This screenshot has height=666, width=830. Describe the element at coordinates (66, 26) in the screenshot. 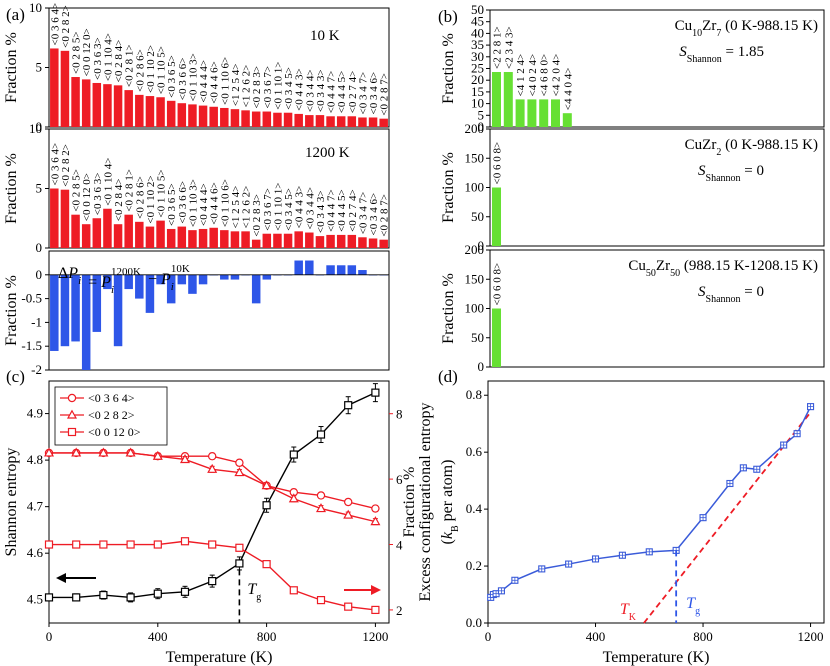

I see `bar-category-label: <0 2 8 2>` at that location.